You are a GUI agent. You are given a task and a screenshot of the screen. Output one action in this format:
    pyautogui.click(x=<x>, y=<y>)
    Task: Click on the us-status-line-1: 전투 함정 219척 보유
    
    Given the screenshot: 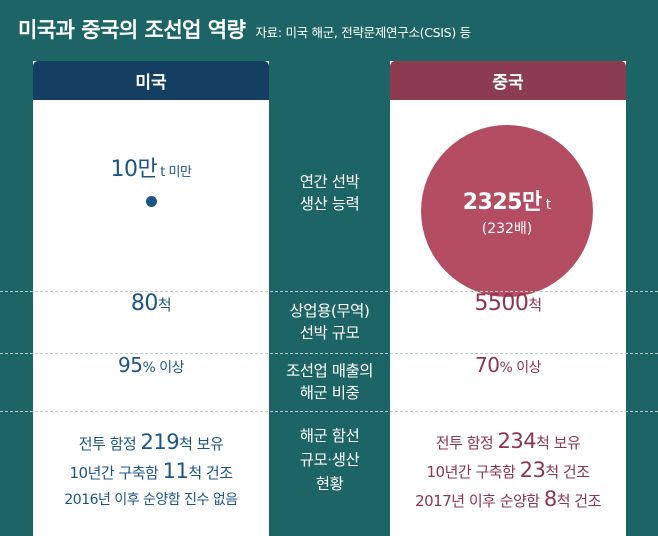 What is the action you would take?
    pyautogui.click(x=151, y=443)
    